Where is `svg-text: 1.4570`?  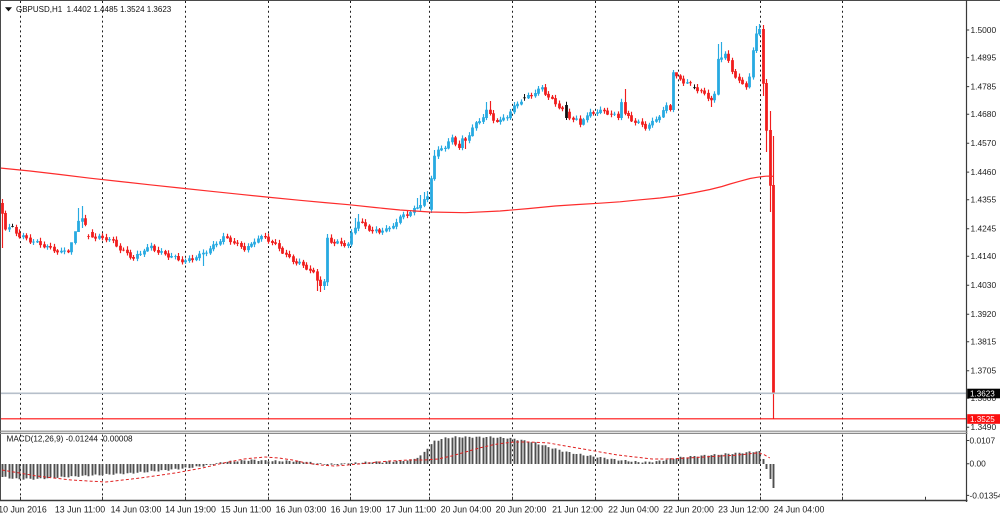
svg-text: 1.4570 is located at coordinates (984, 143).